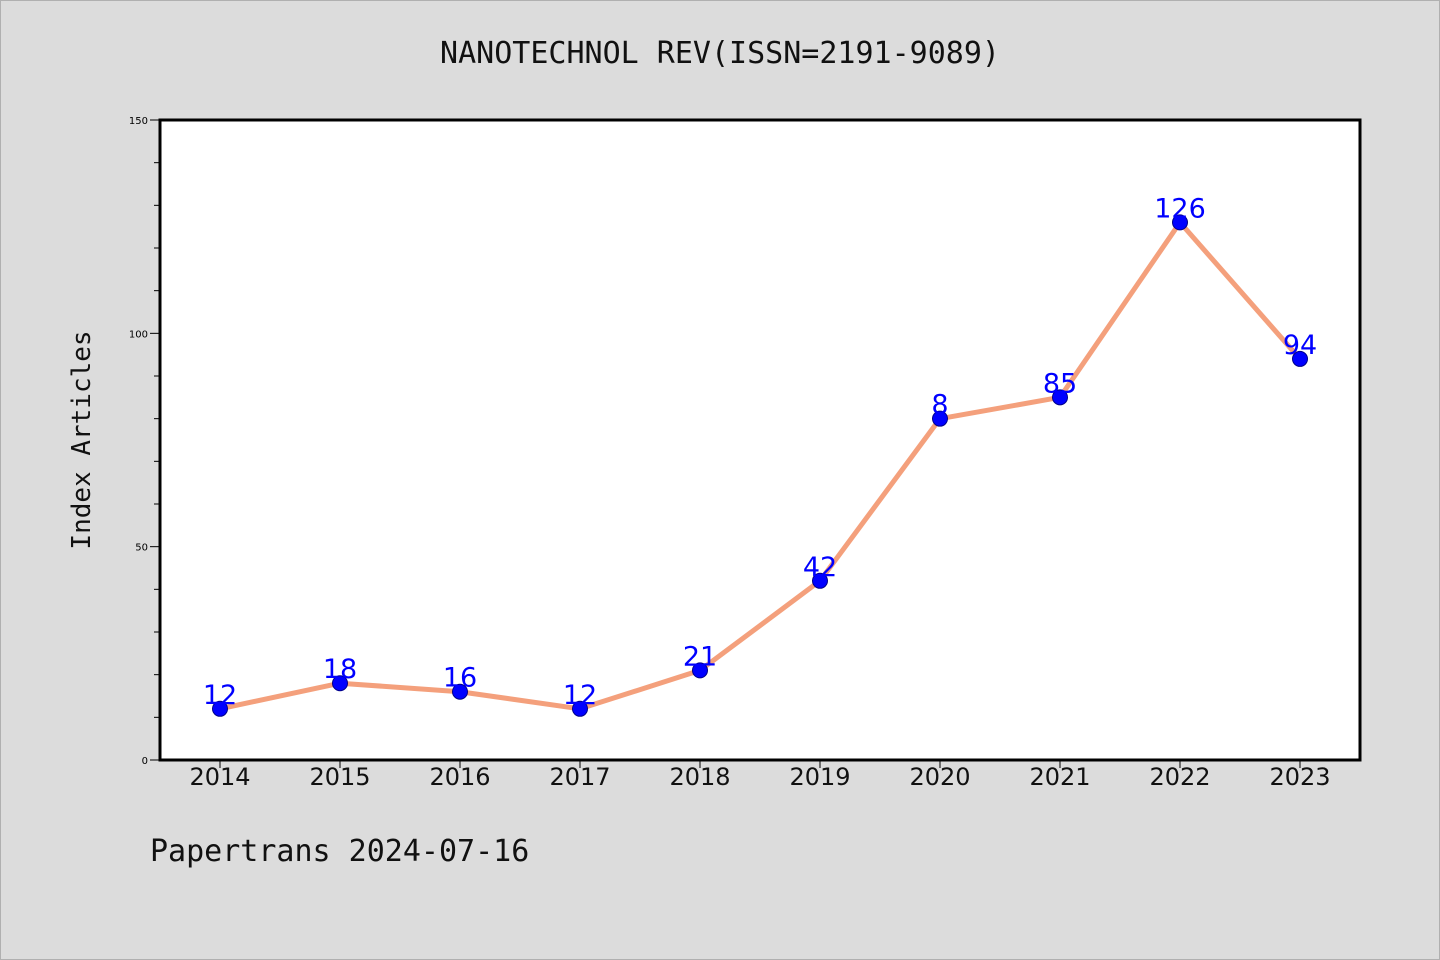 Image resolution: width=1440 pixels, height=960 pixels. What do you see at coordinates (819, 777) in the screenshot?
I see `x-tick-label: 2019` at bounding box center [819, 777].